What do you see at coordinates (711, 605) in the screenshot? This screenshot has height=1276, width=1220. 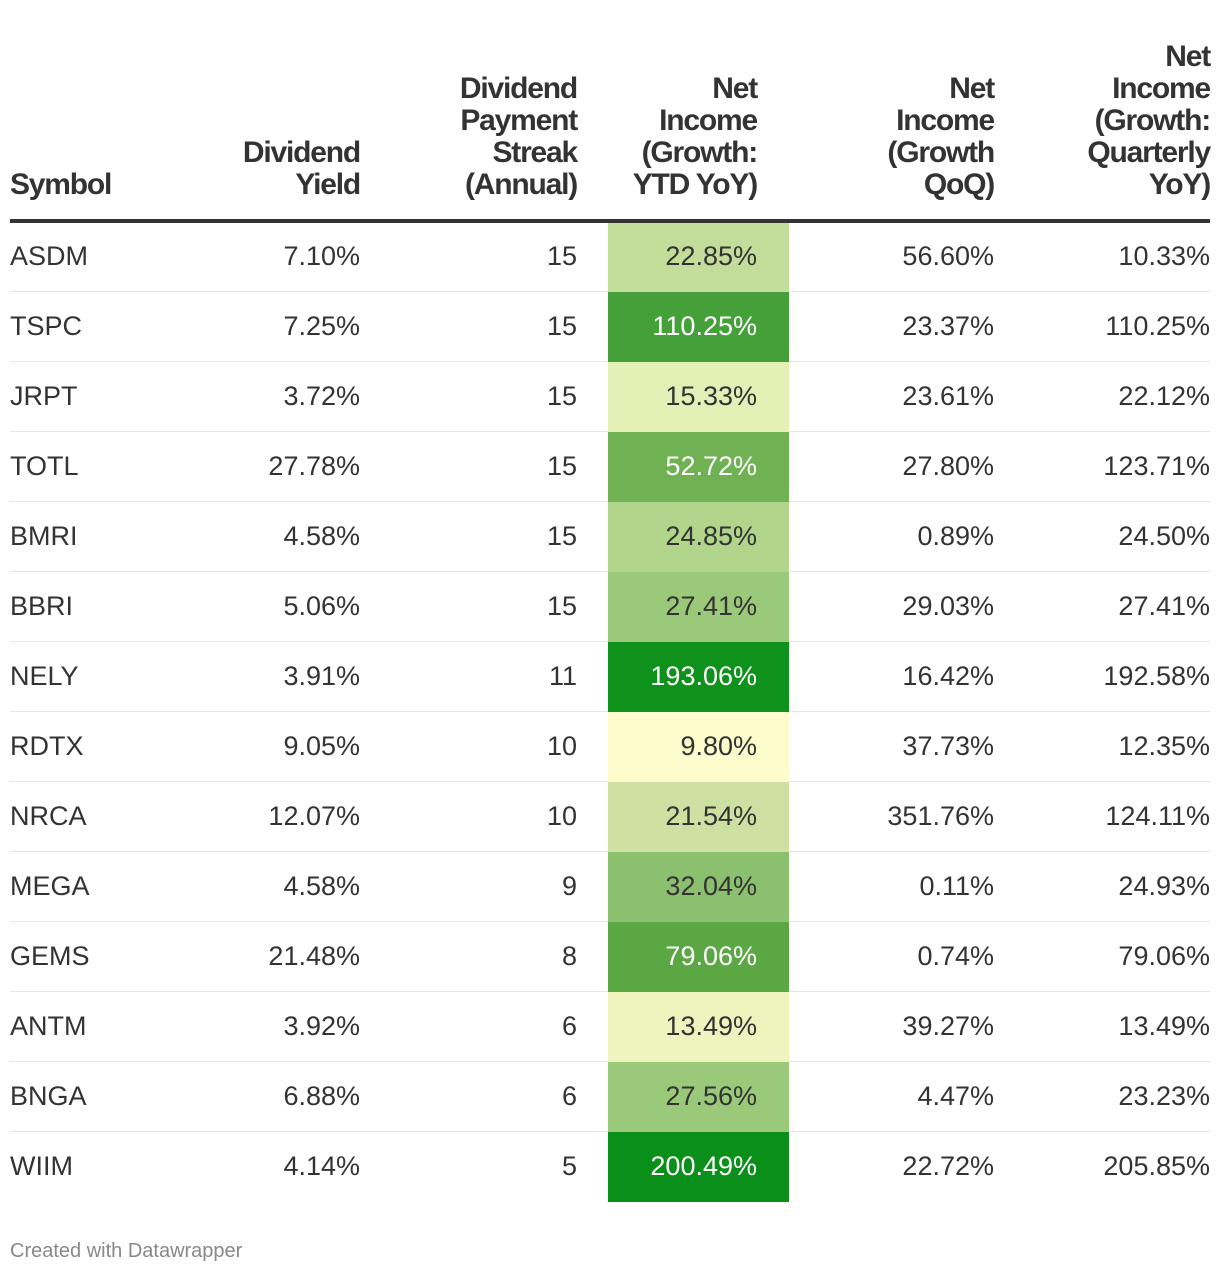 I see `heatmap-cell-value: 27.41%` at bounding box center [711, 605].